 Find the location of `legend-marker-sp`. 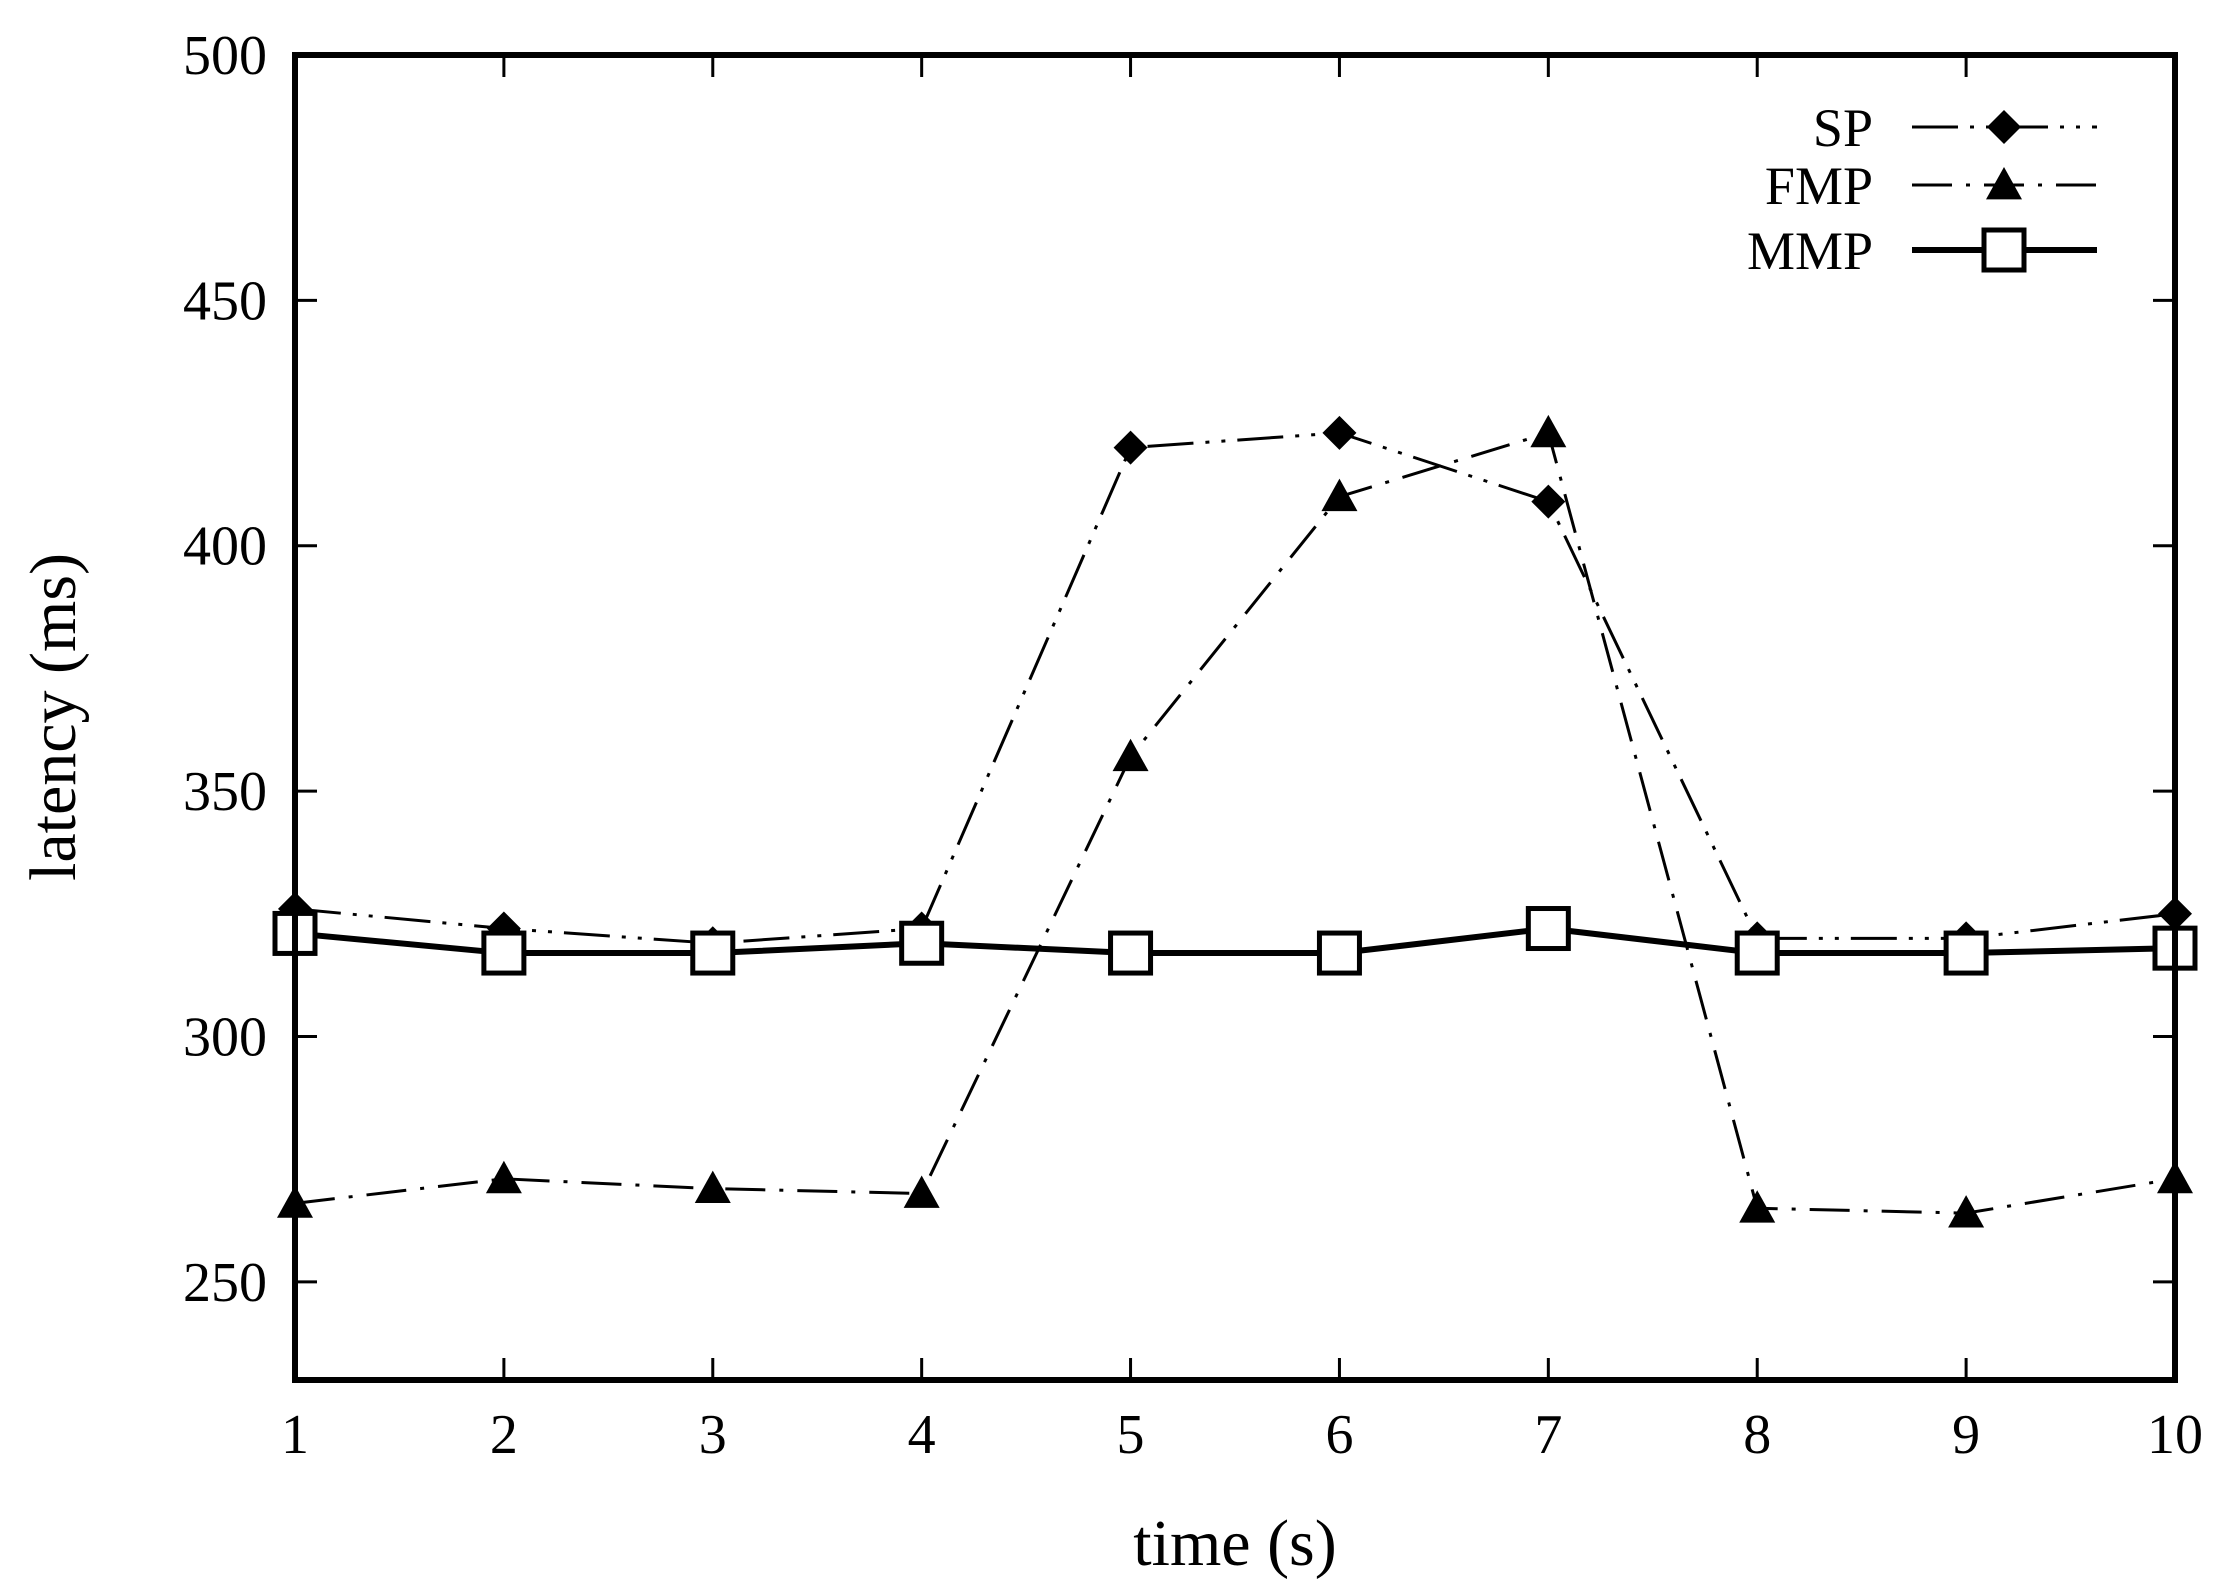

legend-marker-sp is located at coordinates (2004, 127).